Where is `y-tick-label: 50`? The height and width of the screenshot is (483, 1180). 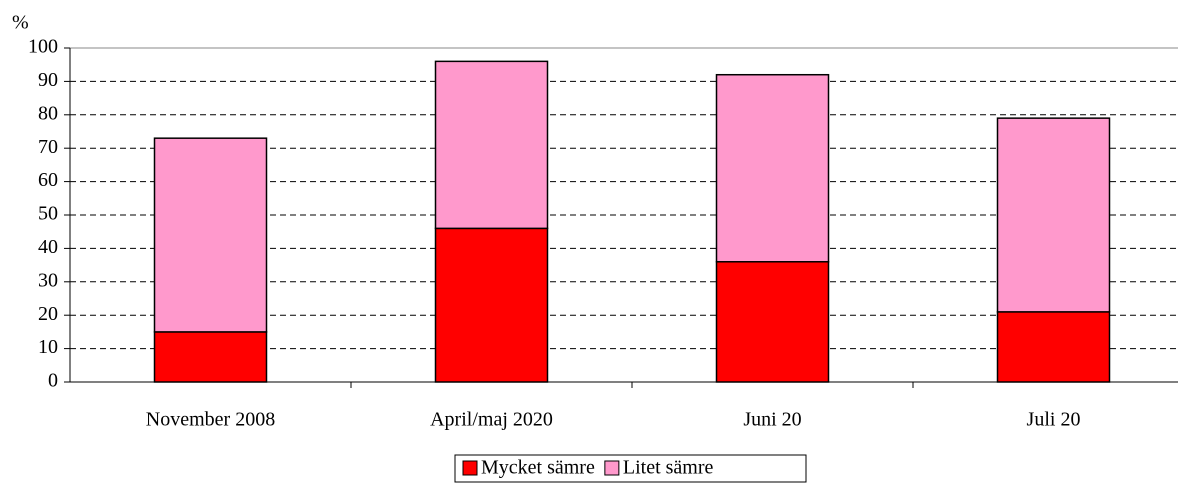 y-tick-label: 50 is located at coordinates (48, 214).